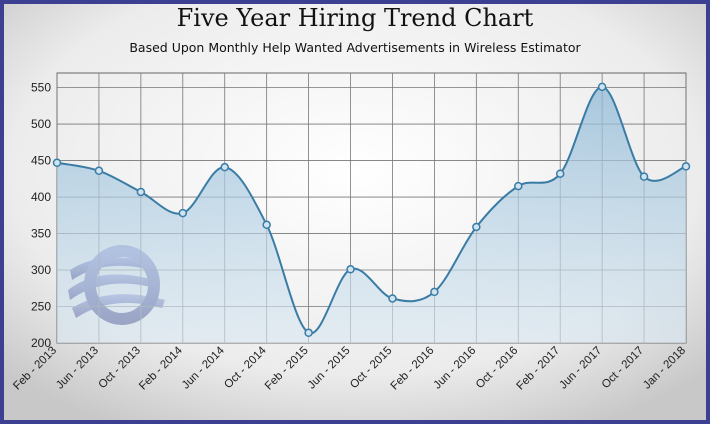 The image size is (710, 424). What do you see at coordinates (41, 343) in the screenshot?
I see `y-tick-label: 200` at bounding box center [41, 343].